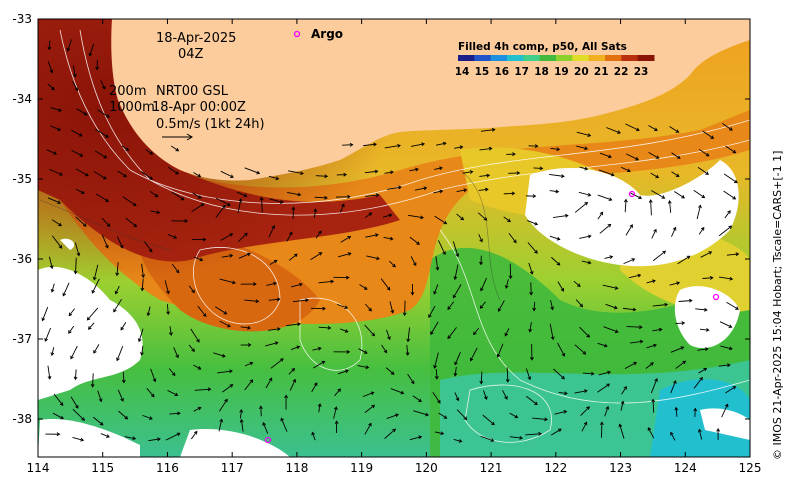 This screenshot has height=492, width=791. What do you see at coordinates (556, 58) in the screenshot?
I see `colorbar` at bounding box center [556, 58].